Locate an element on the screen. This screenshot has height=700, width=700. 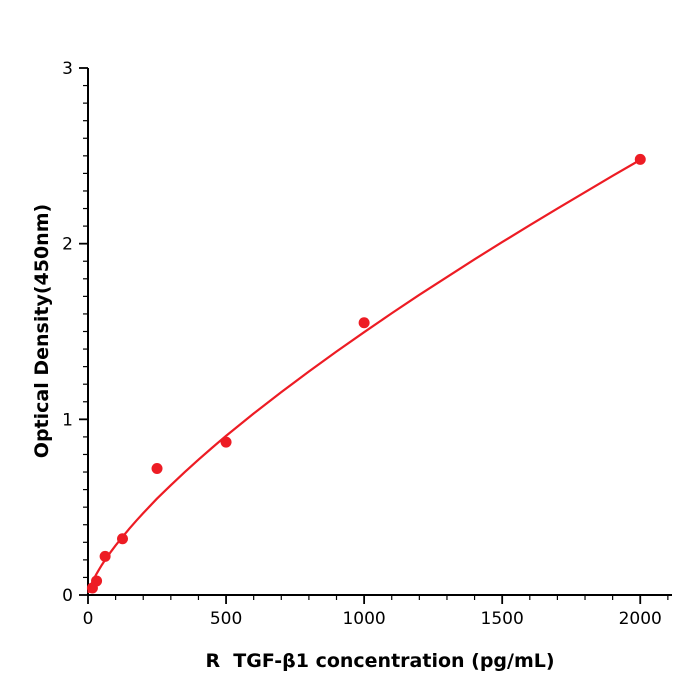
y-tick-label: 1 is located at coordinates (67, 420).